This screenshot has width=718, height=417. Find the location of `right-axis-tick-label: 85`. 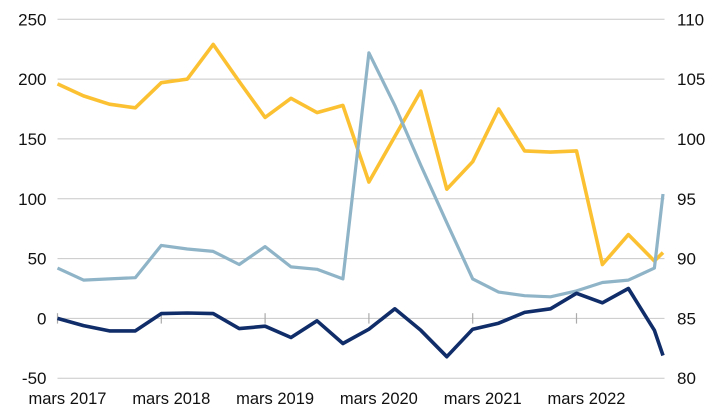

right-axis-tick-label: 85 is located at coordinates (686, 318).